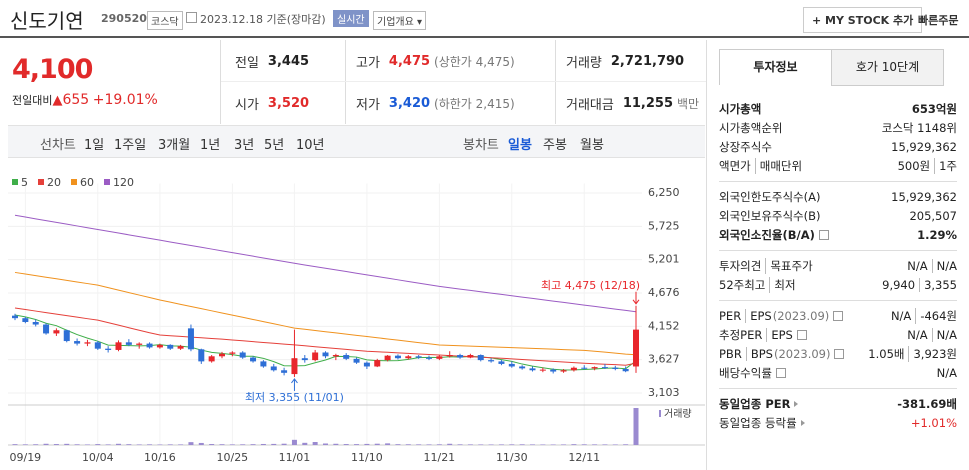  What do you see at coordinates (590, 105) in the screenshot?
I see `stat-label: 거래대금` at bounding box center [590, 105].